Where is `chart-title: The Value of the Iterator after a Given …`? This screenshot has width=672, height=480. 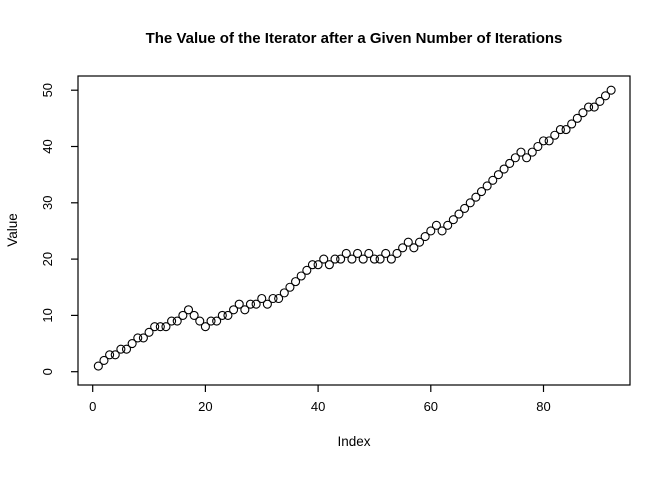
chart-title: The Value of the Iterator after a Given … is located at coordinates (354, 38).